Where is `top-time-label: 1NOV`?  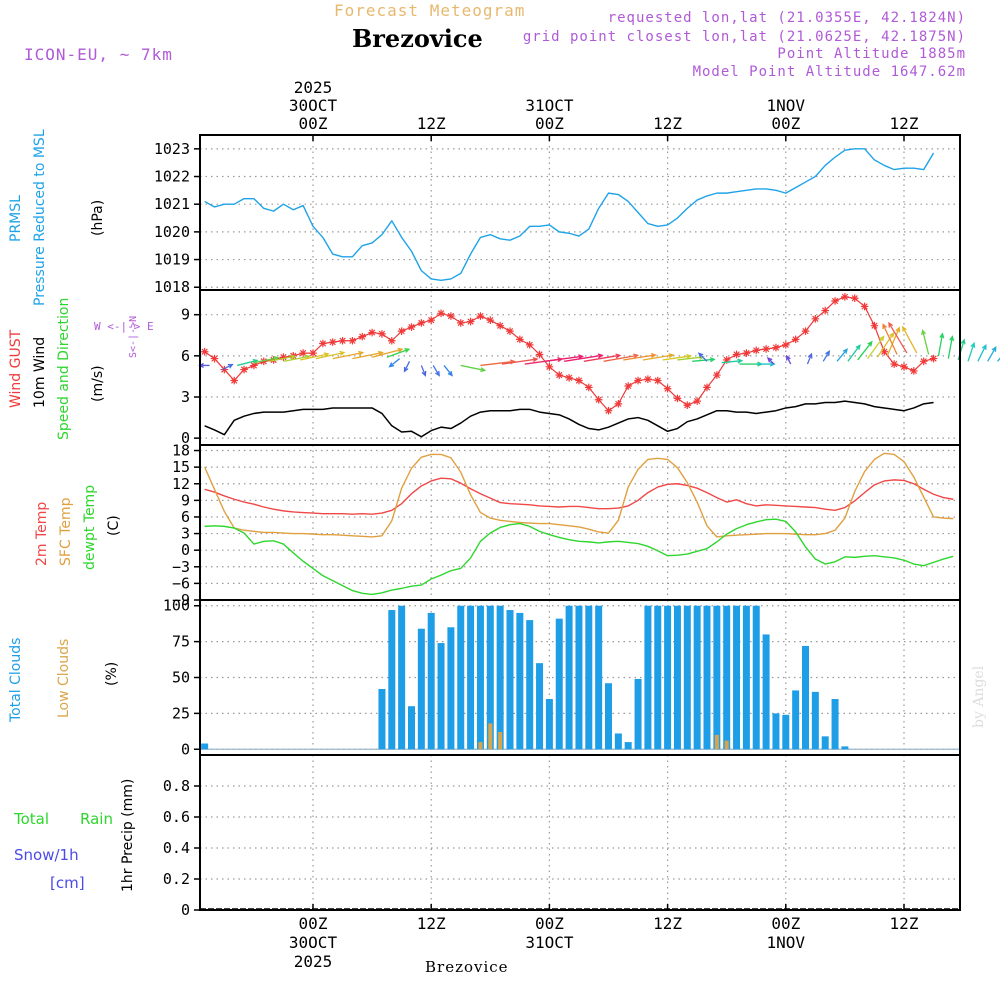
top-time-label: 1NOV is located at coordinates (786, 105).